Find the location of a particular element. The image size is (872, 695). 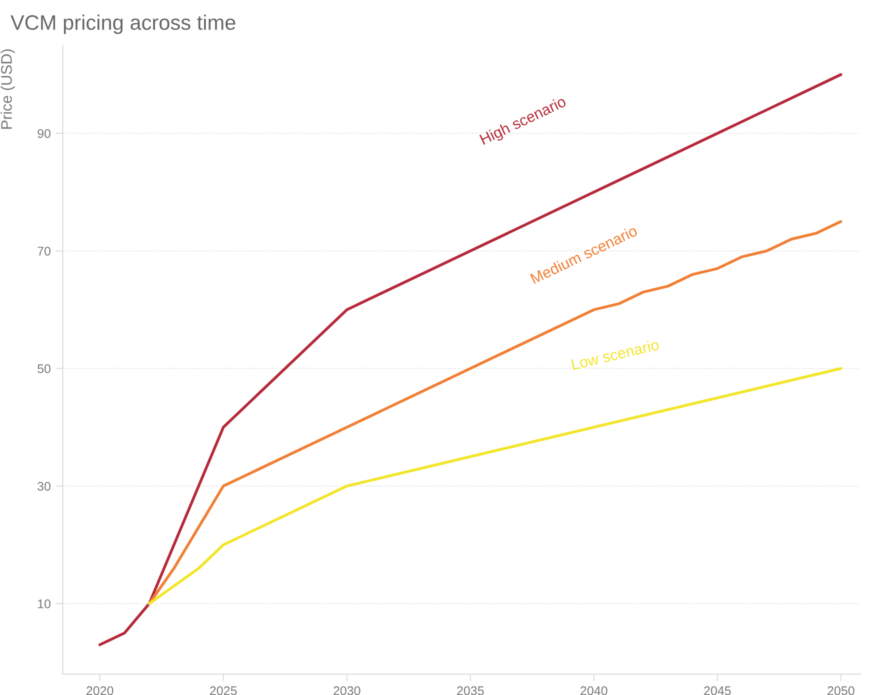

x-tick-label: 2030 is located at coordinates (347, 690).